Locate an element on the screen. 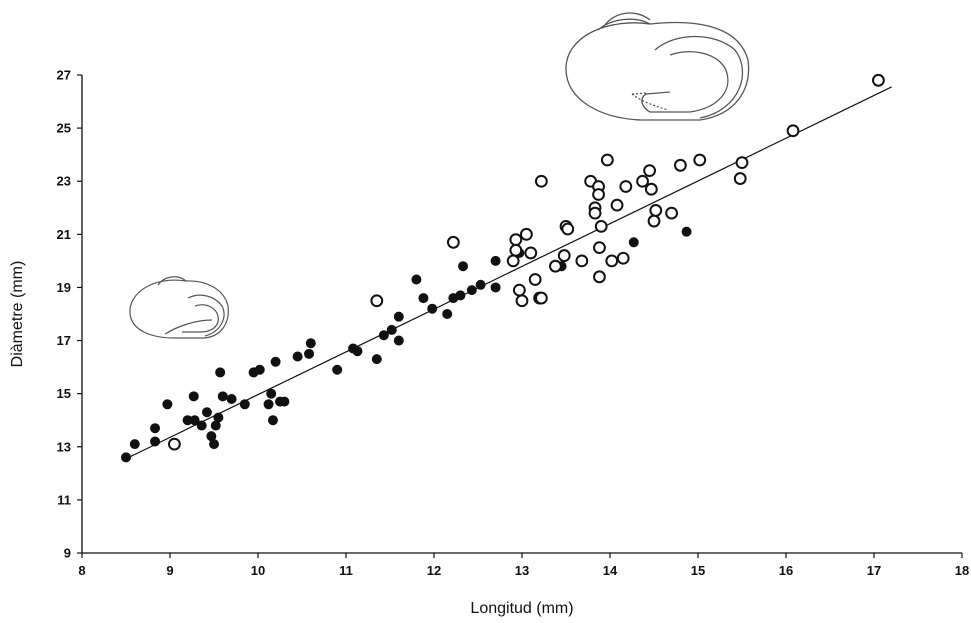  y-tick-label: 21 is located at coordinates (64, 234).